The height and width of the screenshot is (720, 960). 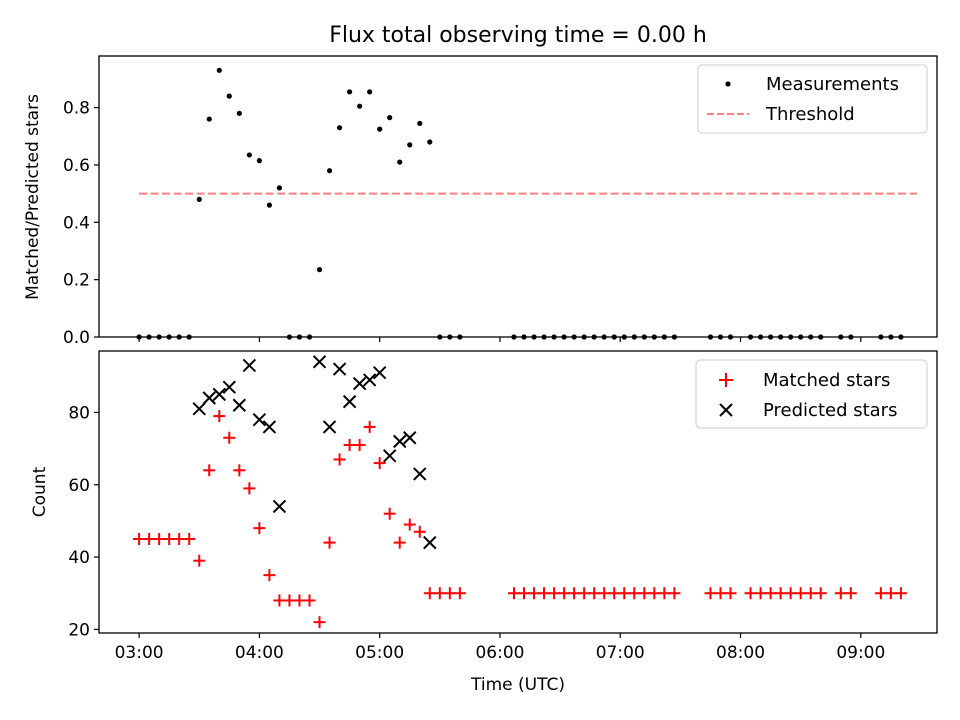 What do you see at coordinates (76, 109) in the screenshot?
I see `y-tick-label: 0.8` at bounding box center [76, 109].